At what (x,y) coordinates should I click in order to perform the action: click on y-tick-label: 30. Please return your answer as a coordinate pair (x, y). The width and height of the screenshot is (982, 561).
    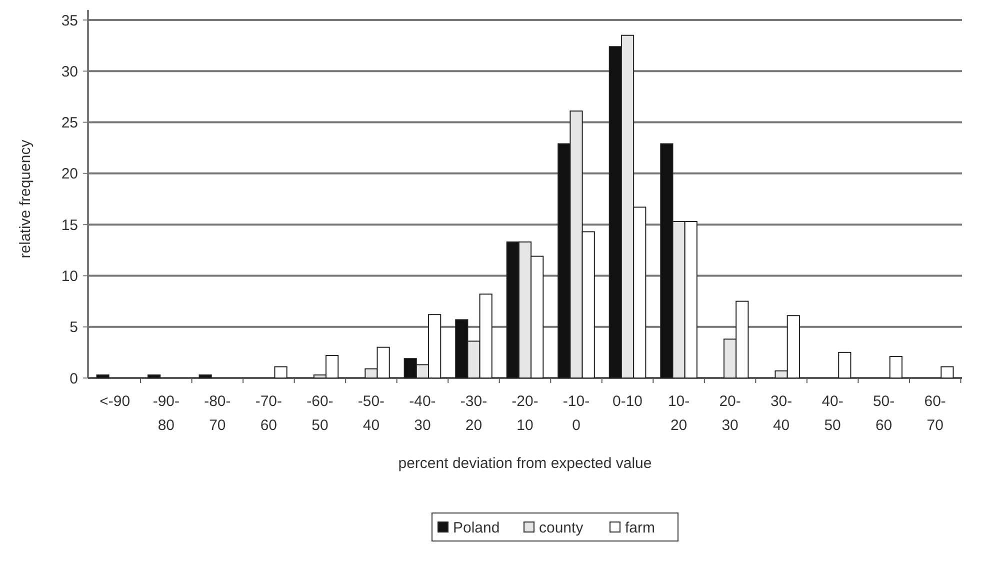
    Looking at the image, I should click on (69, 71).